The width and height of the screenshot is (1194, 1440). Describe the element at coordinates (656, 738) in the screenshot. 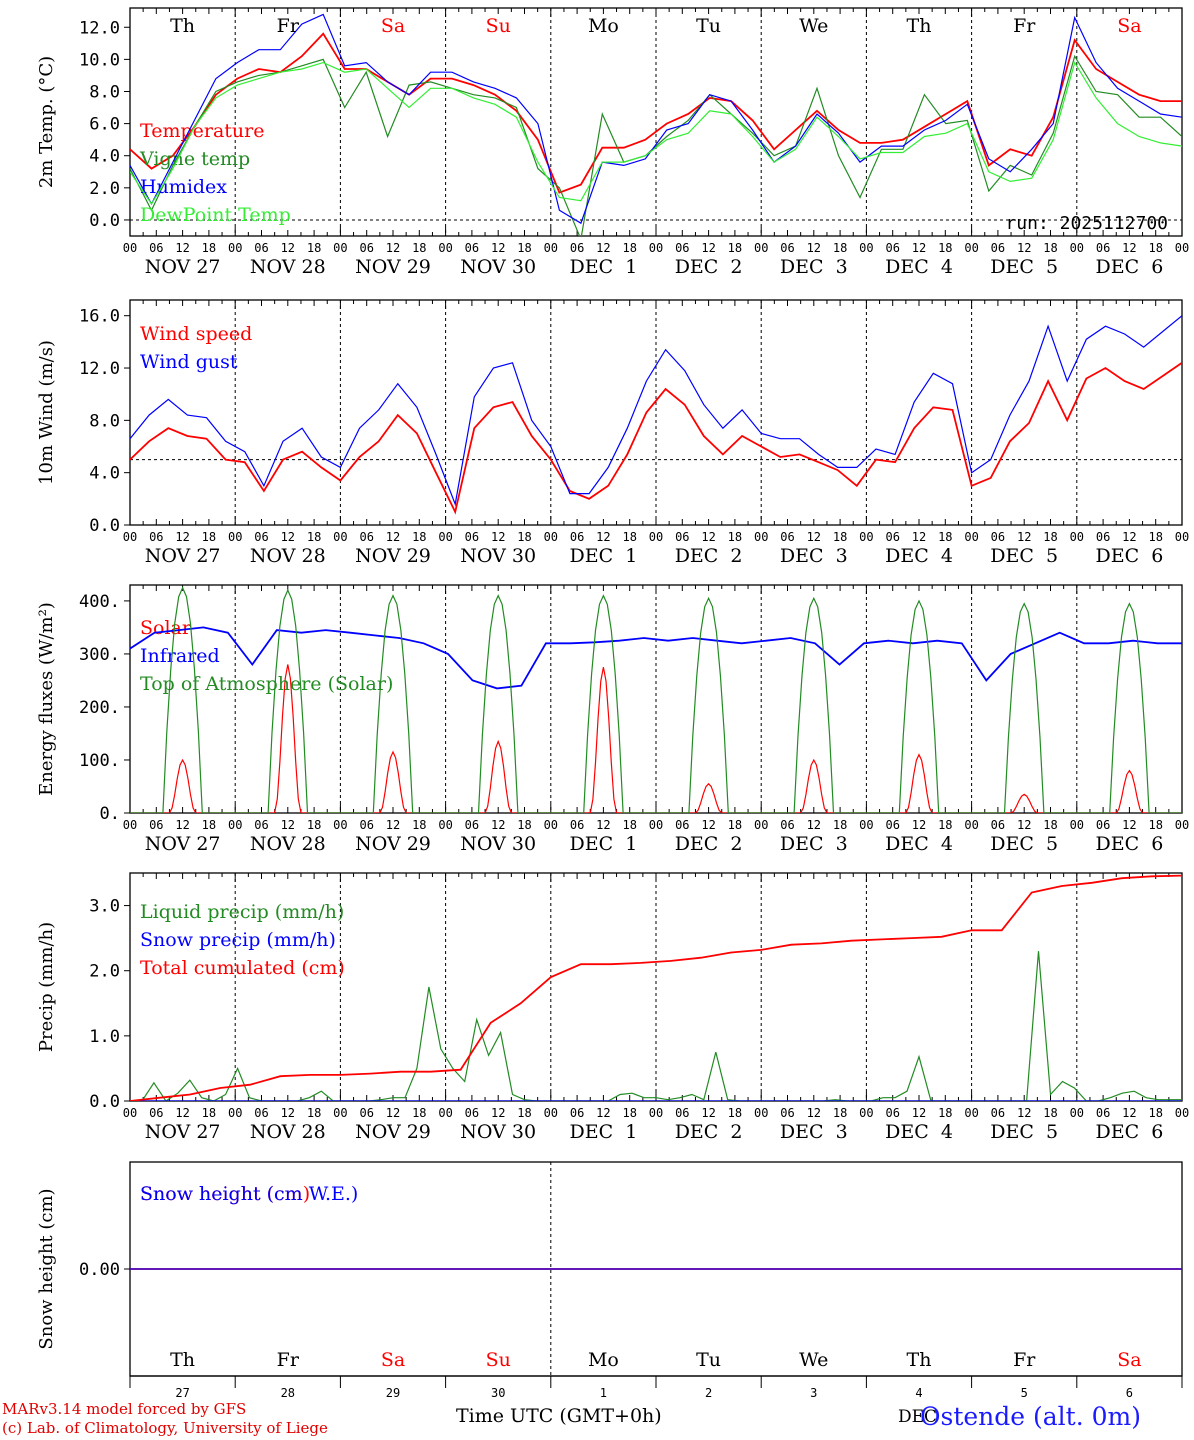

I see `flux-series-line` at that location.